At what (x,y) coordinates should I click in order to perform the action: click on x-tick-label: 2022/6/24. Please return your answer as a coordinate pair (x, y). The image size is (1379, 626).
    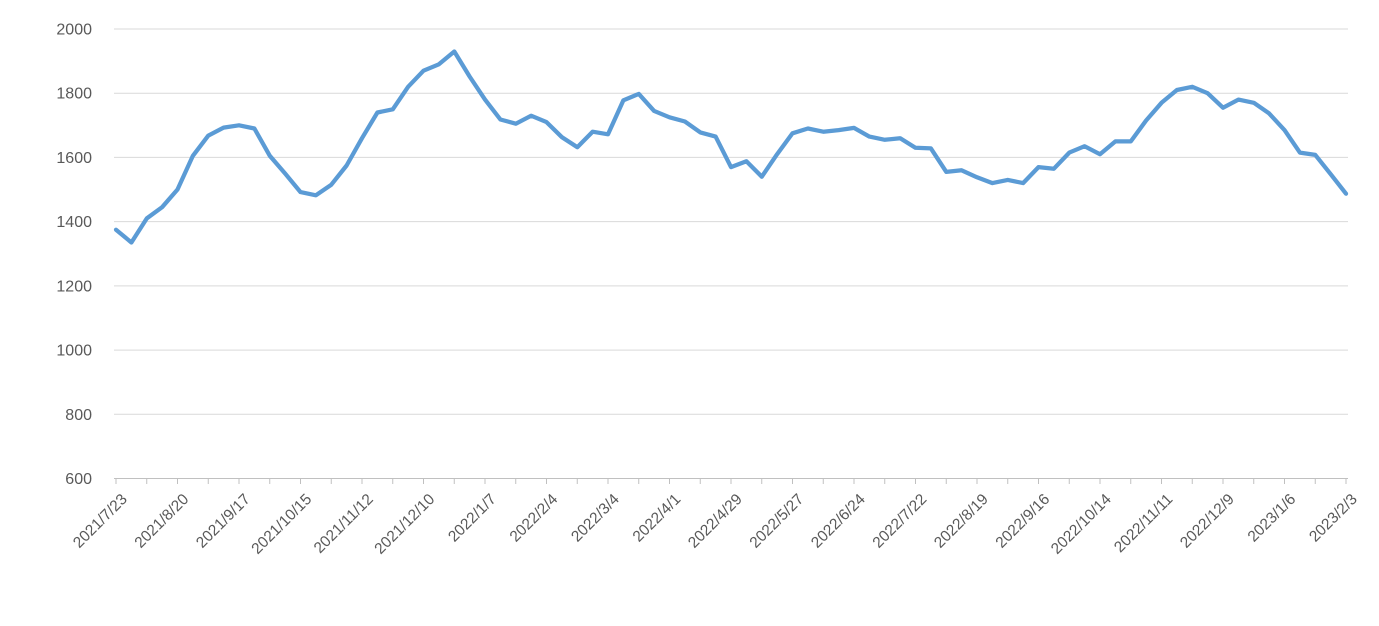
    Looking at the image, I should click on (838, 521).